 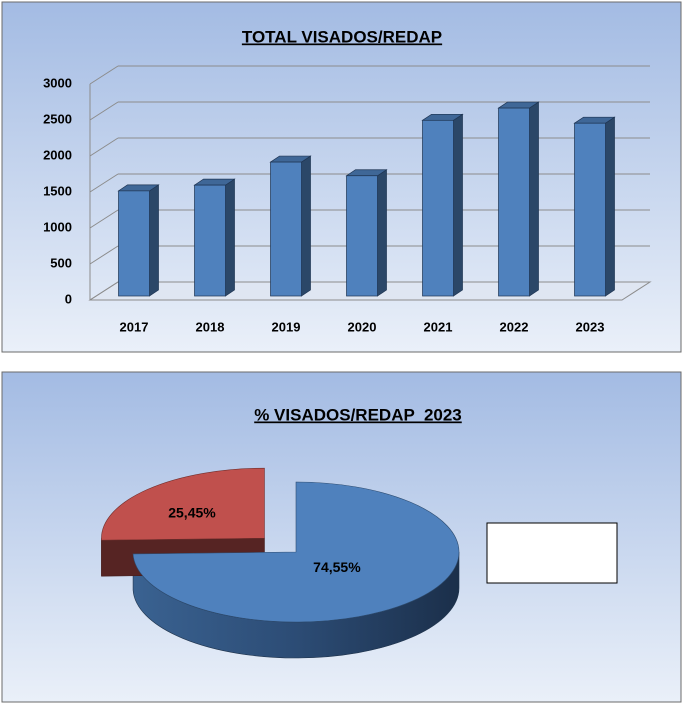 I want to click on x-tick-label: 2017, so click(x=134, y=326).